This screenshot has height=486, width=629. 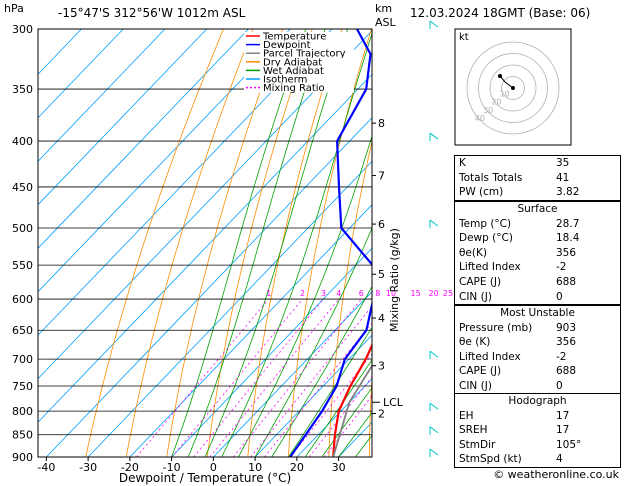 What do you see at coordinates (511, 459) in the screenshot?
I see `hodo-row: StmSpd (kt) 4` at bounding box center [511, 459].